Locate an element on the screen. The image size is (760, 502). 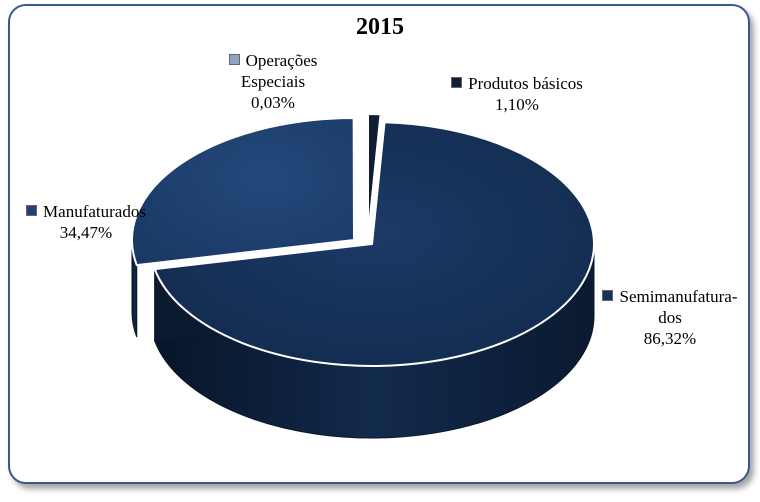
label-produtos-basicos: Produtos básicos 1,10% is located at coordinates (517, 94).